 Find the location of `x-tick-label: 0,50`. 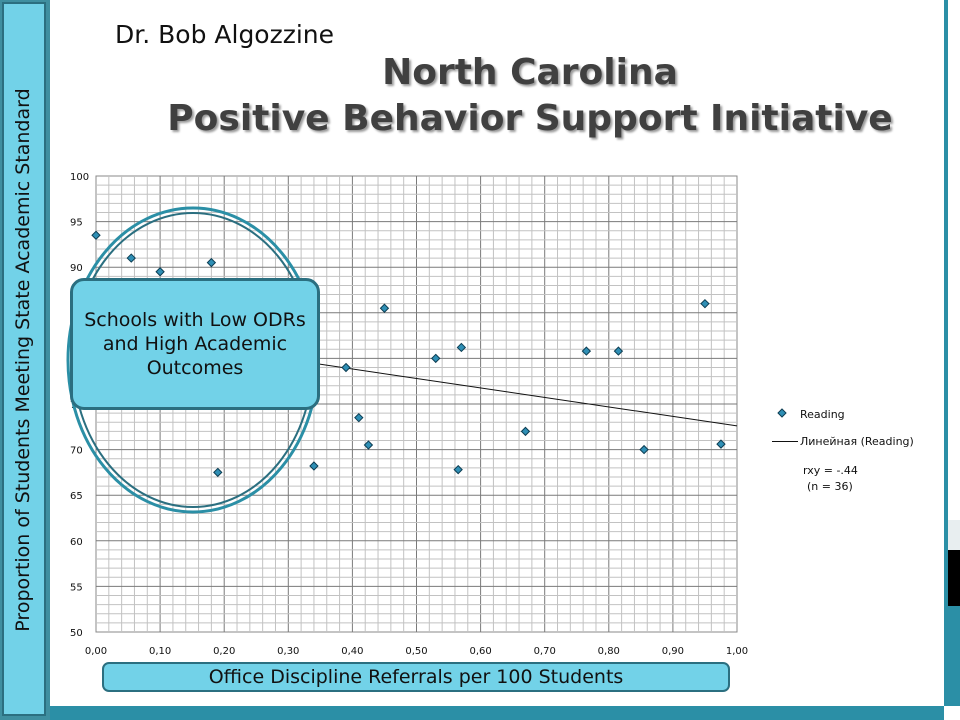

x-tick-label: 0,50 is located at coordinates (416, 651).